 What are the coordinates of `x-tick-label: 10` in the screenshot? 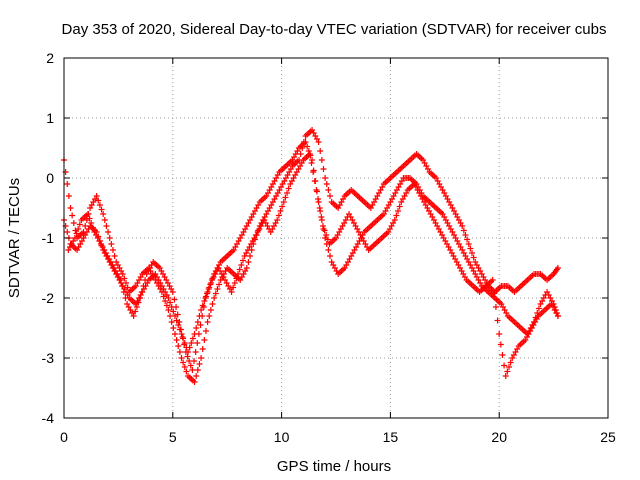 It's located at (282, 437).